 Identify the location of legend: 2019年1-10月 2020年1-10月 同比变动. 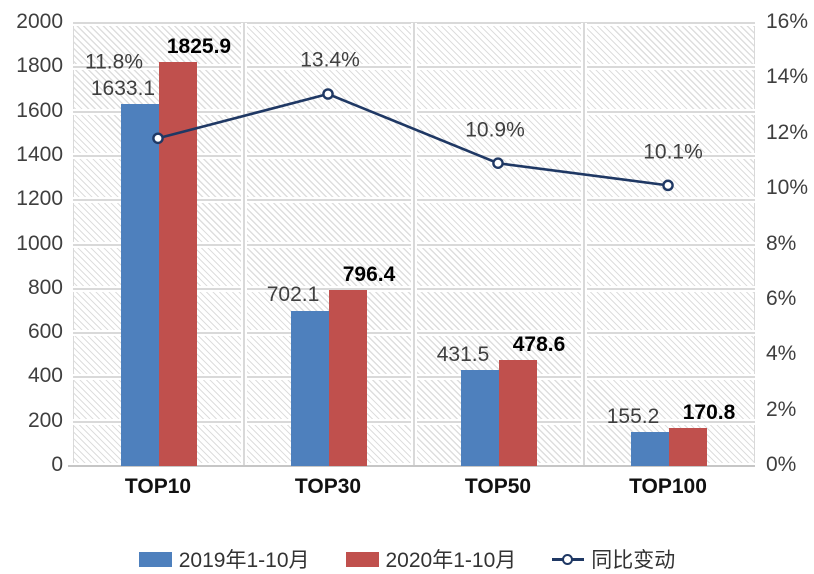
(407, 559).